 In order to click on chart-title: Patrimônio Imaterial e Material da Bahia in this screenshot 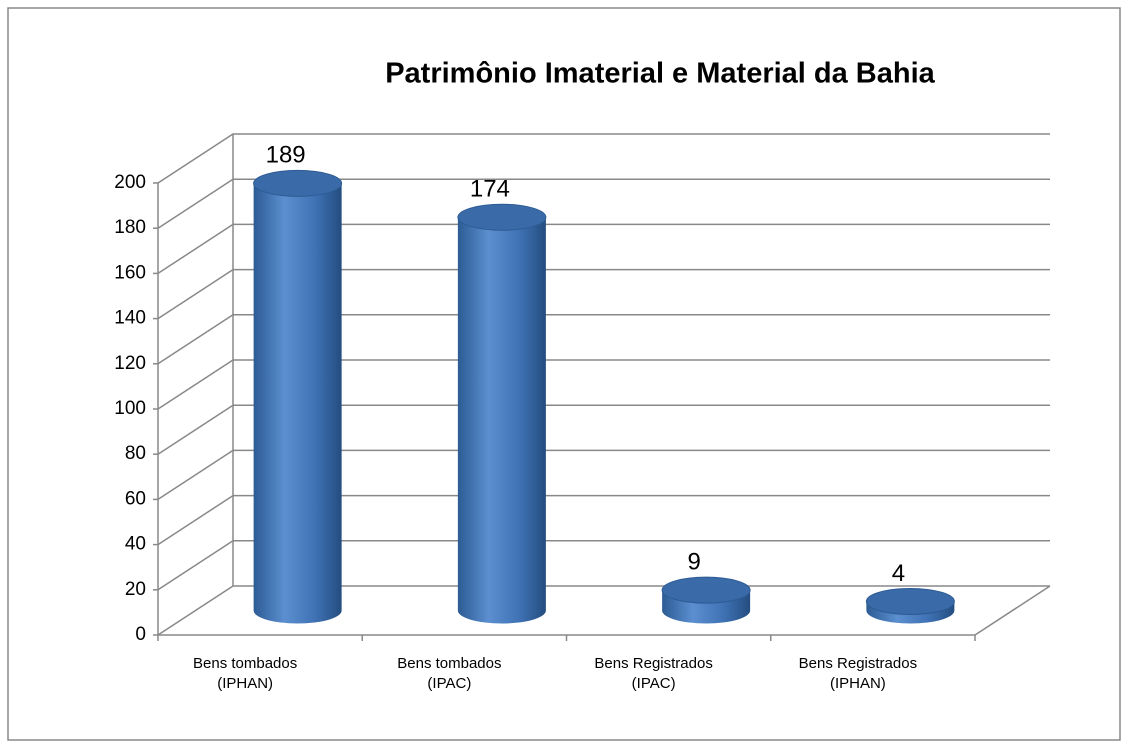, I will do `click(660, 74)`.